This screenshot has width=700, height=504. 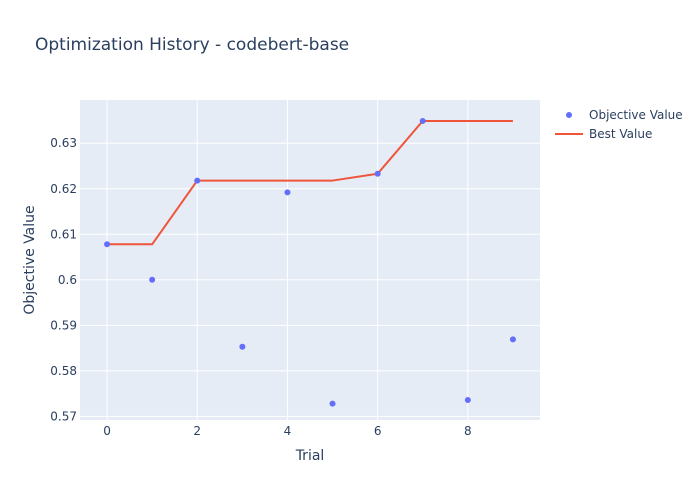 I want to click on legend-item-objective-value: Objective Value, so click(x=624, y=115).